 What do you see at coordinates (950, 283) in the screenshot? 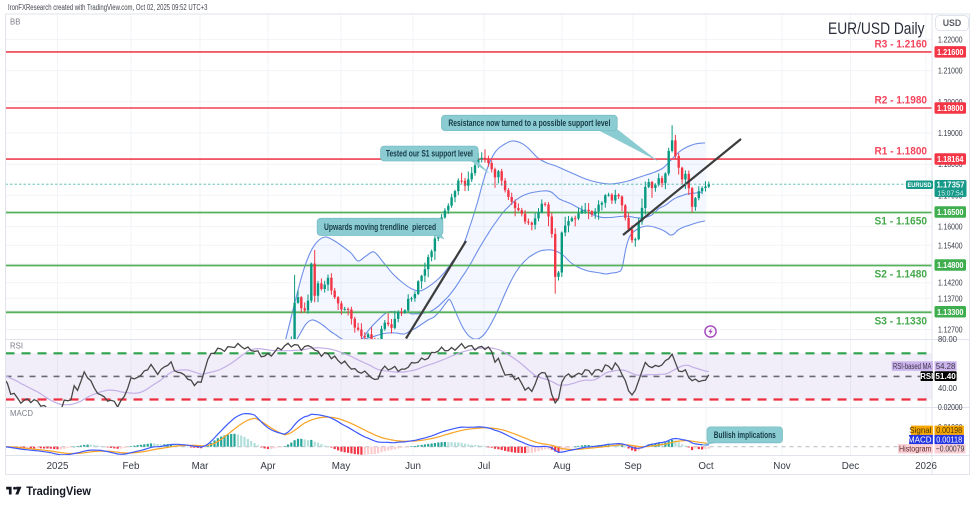
I see `svg-text: 1.14200` at bounding box center [950, 283].